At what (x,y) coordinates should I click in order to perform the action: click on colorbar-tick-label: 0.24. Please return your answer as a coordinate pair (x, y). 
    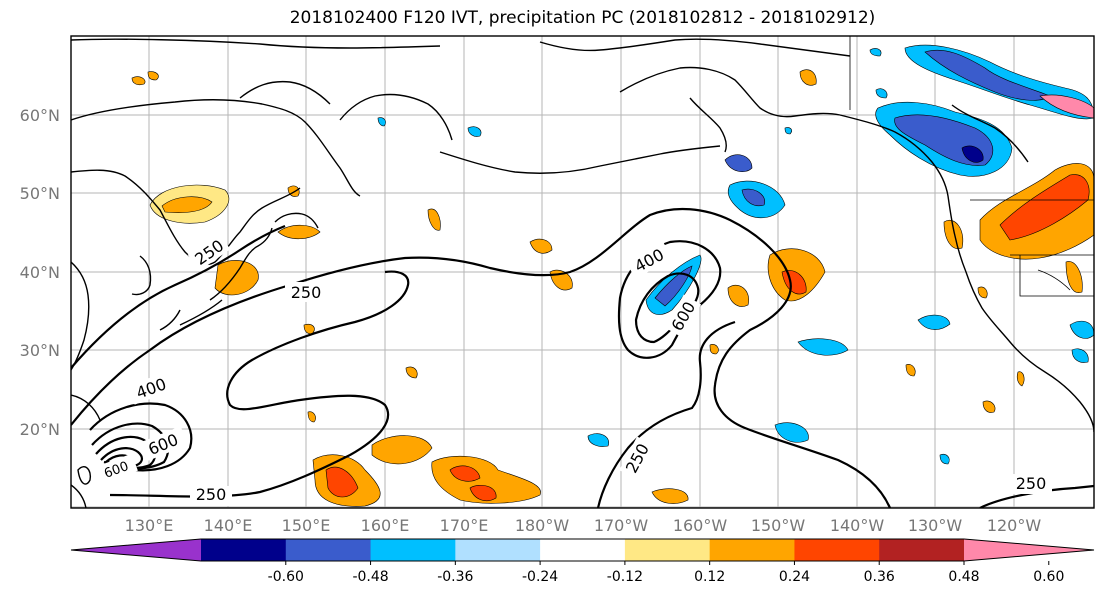
    Looking at the image, I should click on (794, 577).